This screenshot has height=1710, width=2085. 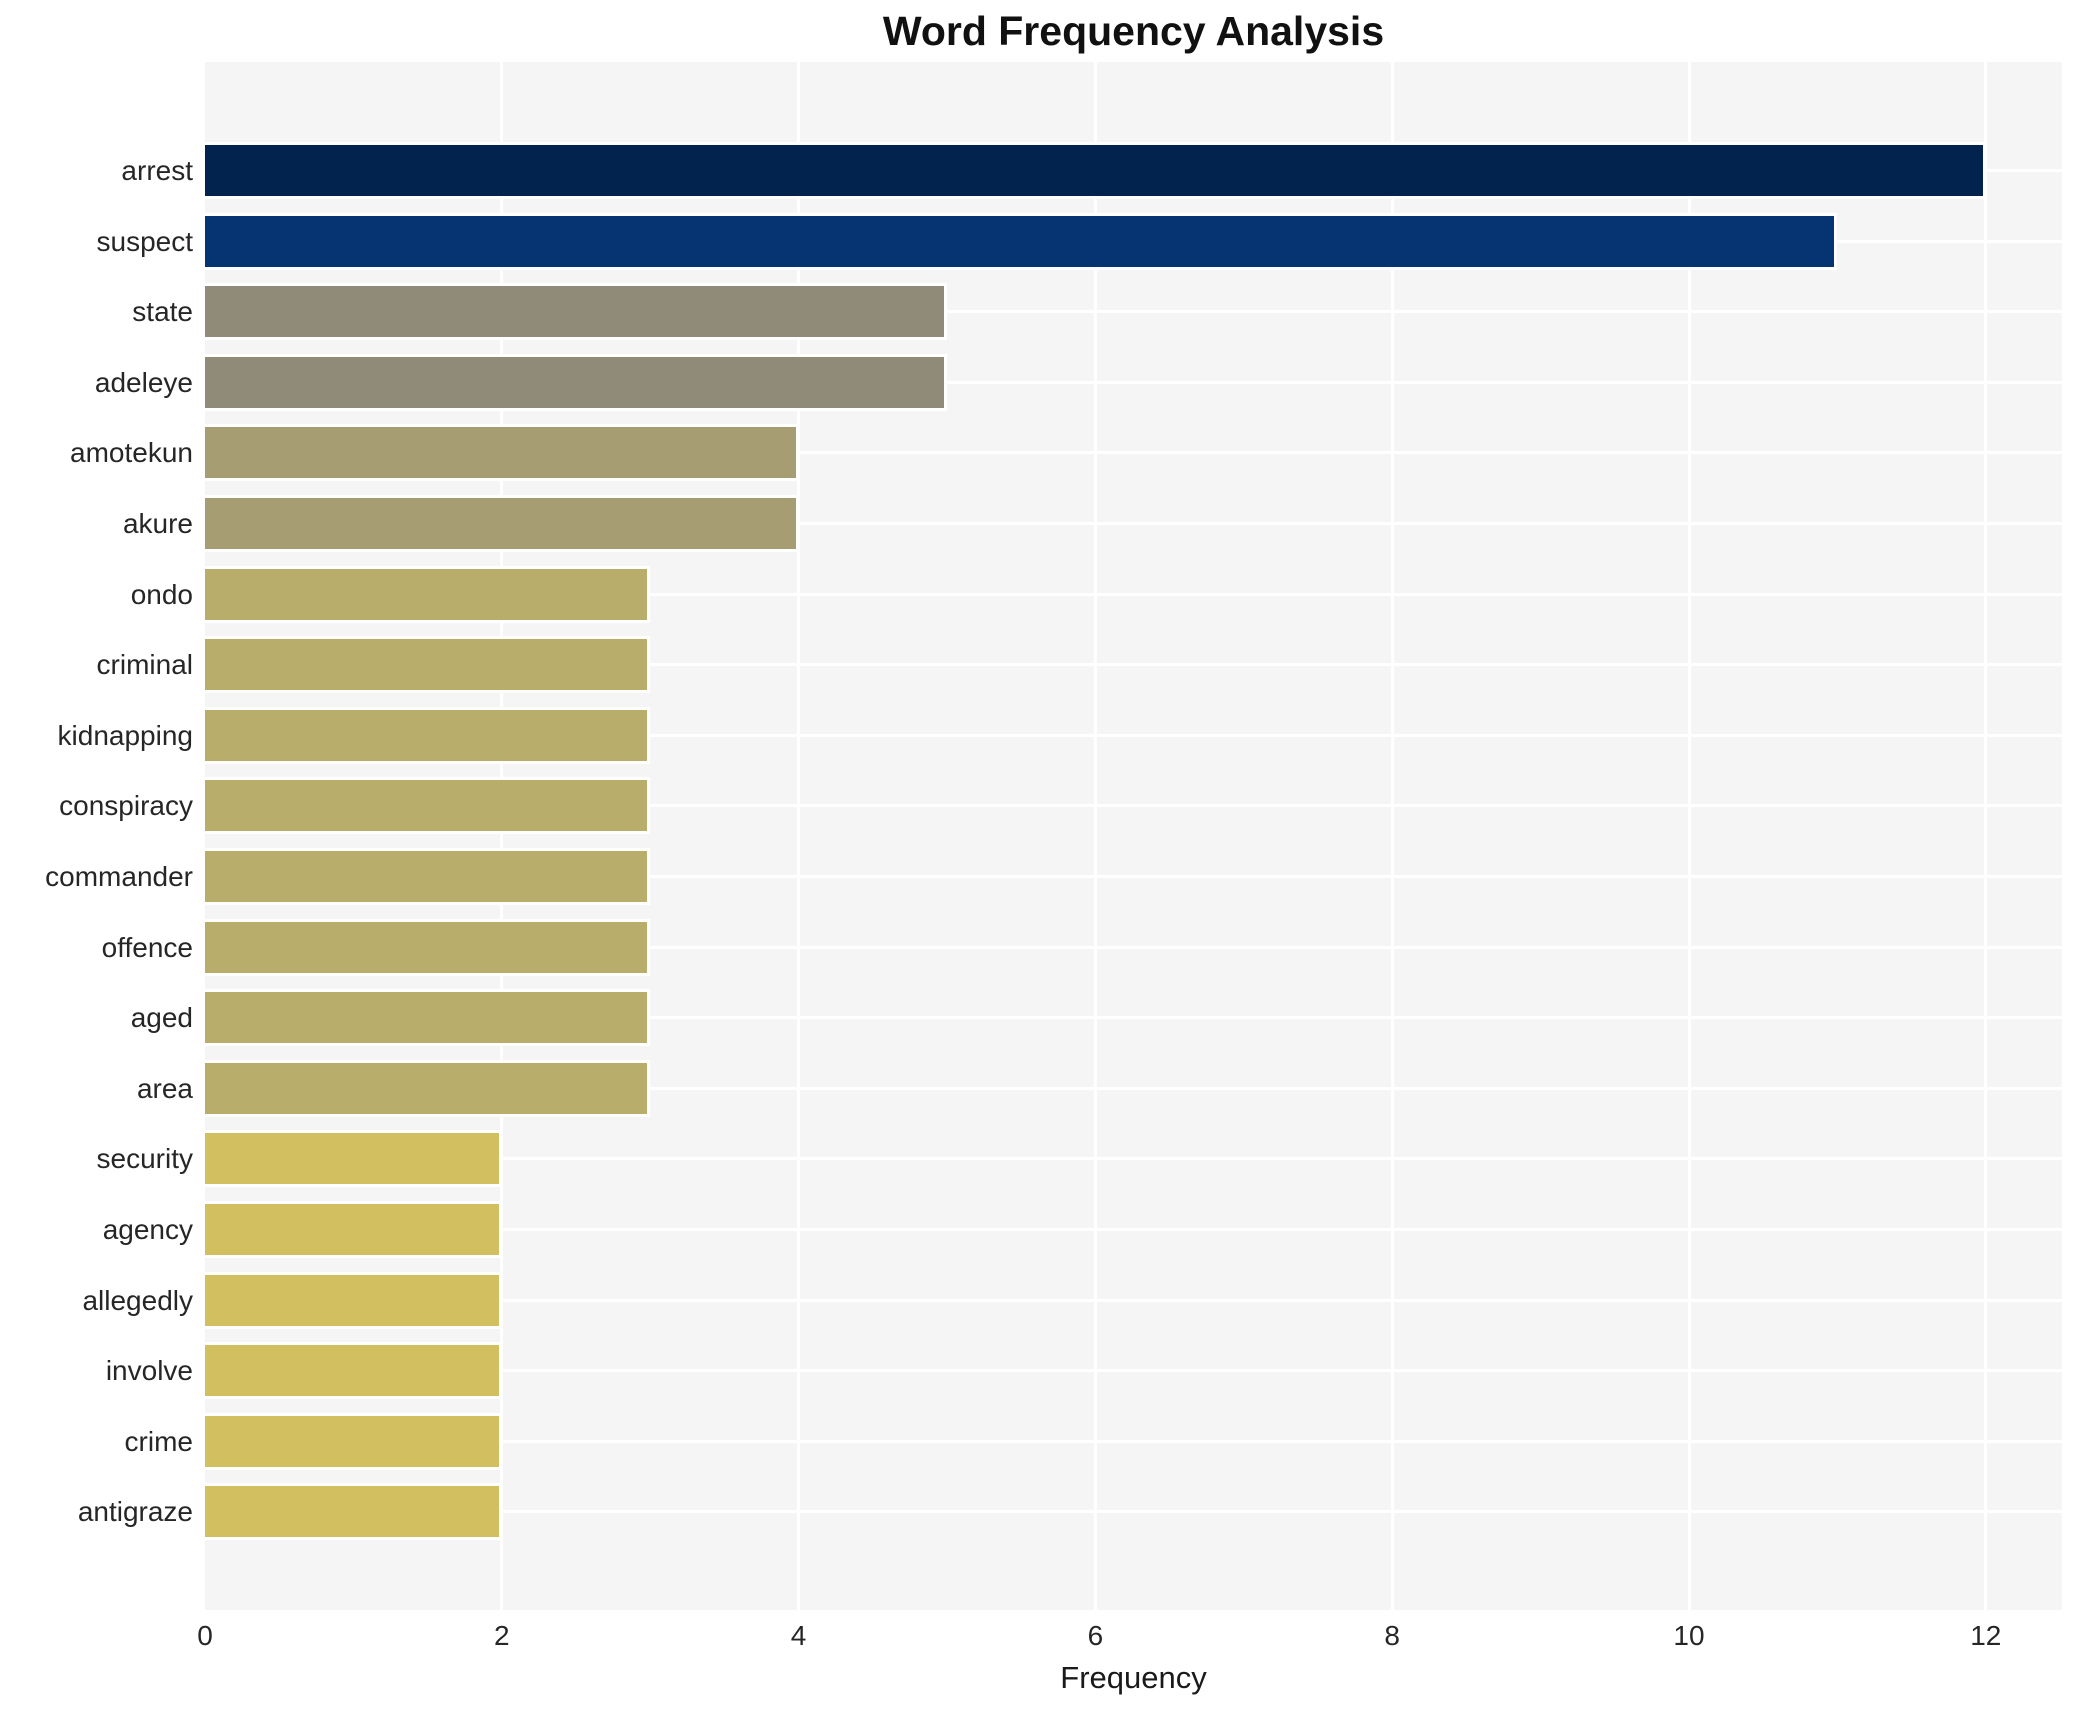 I want to click on y-label-adeleye: adeleye, so click(x=143, y=382).